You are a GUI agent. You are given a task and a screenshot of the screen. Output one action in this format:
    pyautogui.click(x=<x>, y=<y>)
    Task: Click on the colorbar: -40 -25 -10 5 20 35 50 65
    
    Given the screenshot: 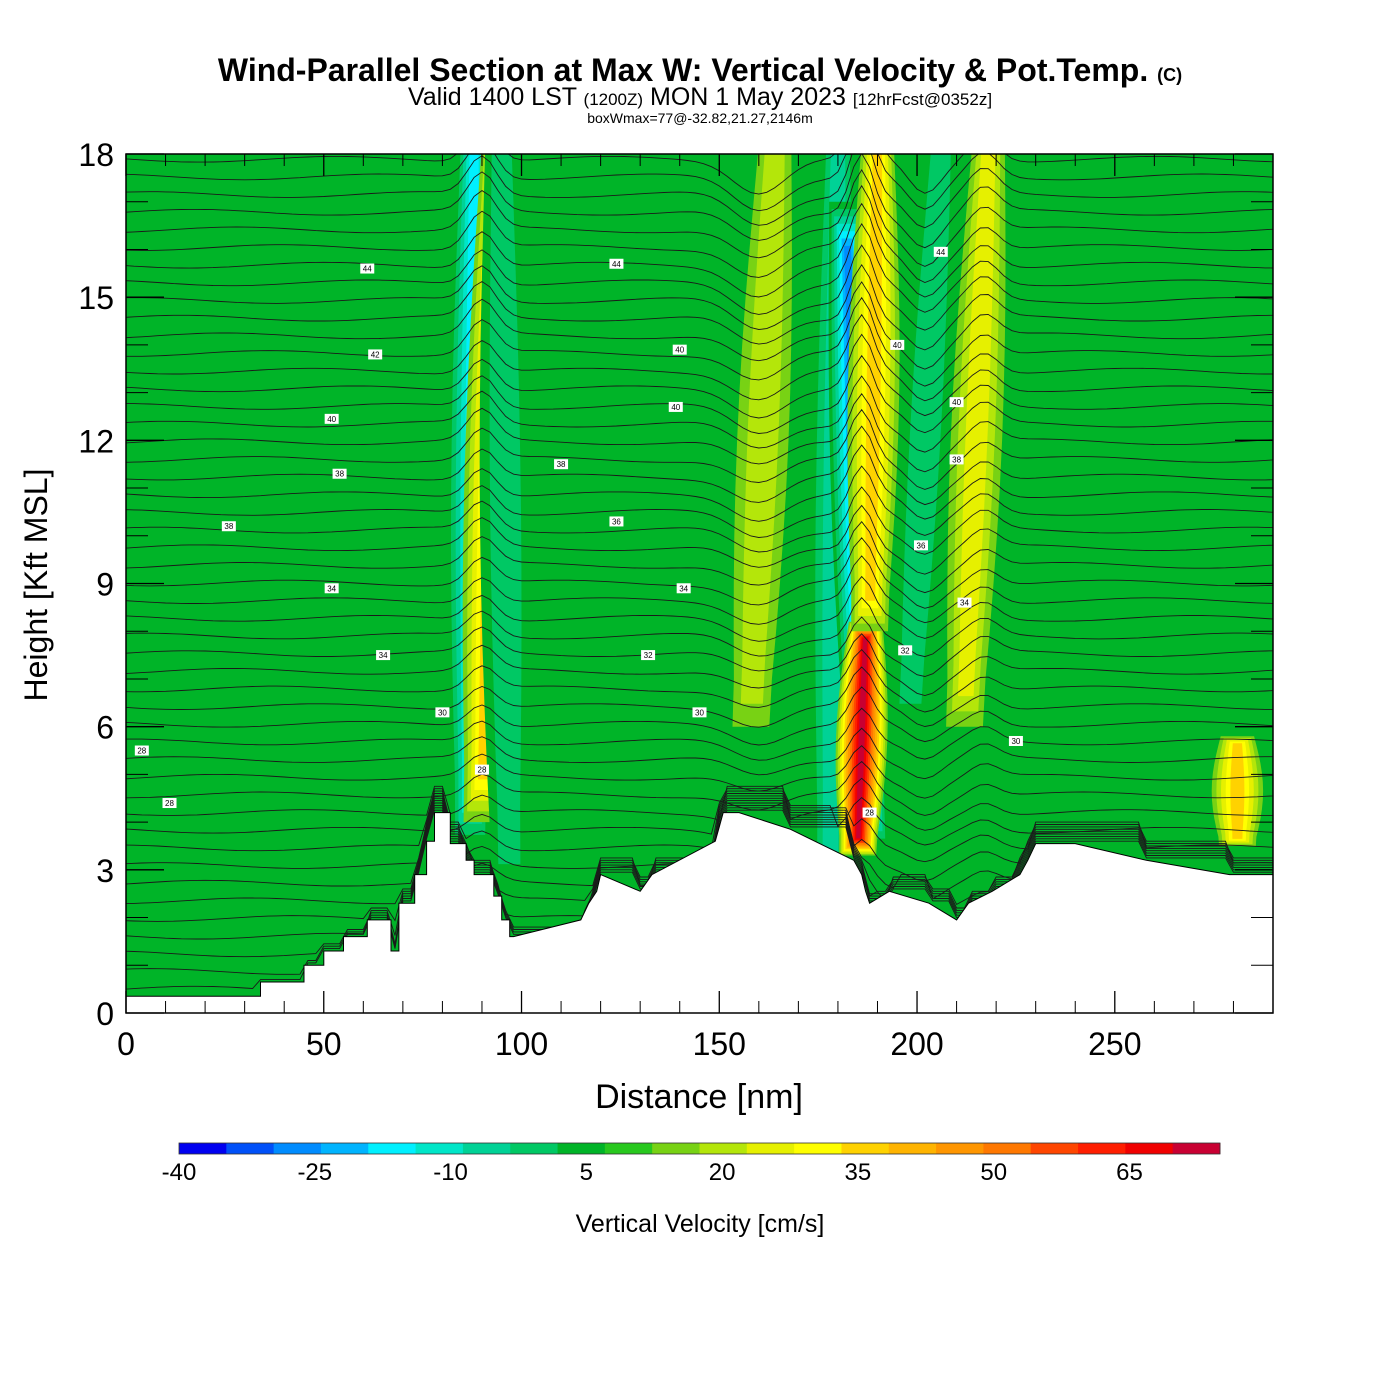 What is the action you would take?
    pyautogui.click(x=691, y=1164)
    